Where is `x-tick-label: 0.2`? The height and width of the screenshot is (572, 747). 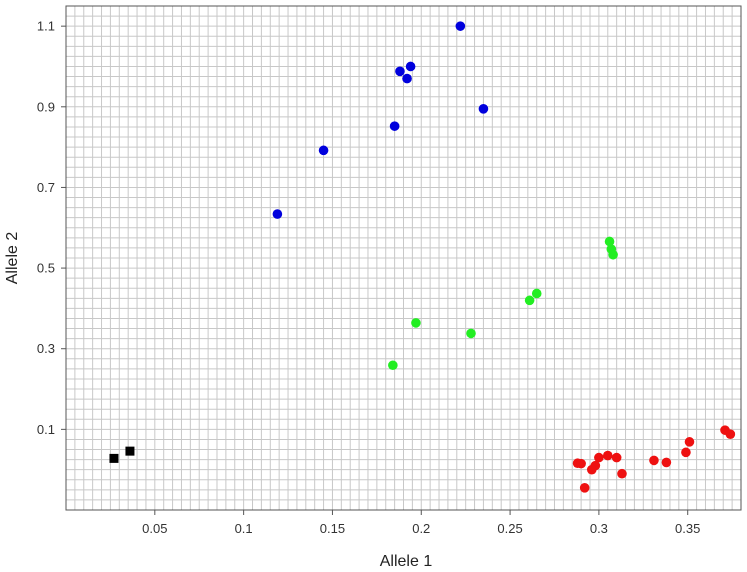
x-tick-label: 0.2 is located at coordinates (421, 528).